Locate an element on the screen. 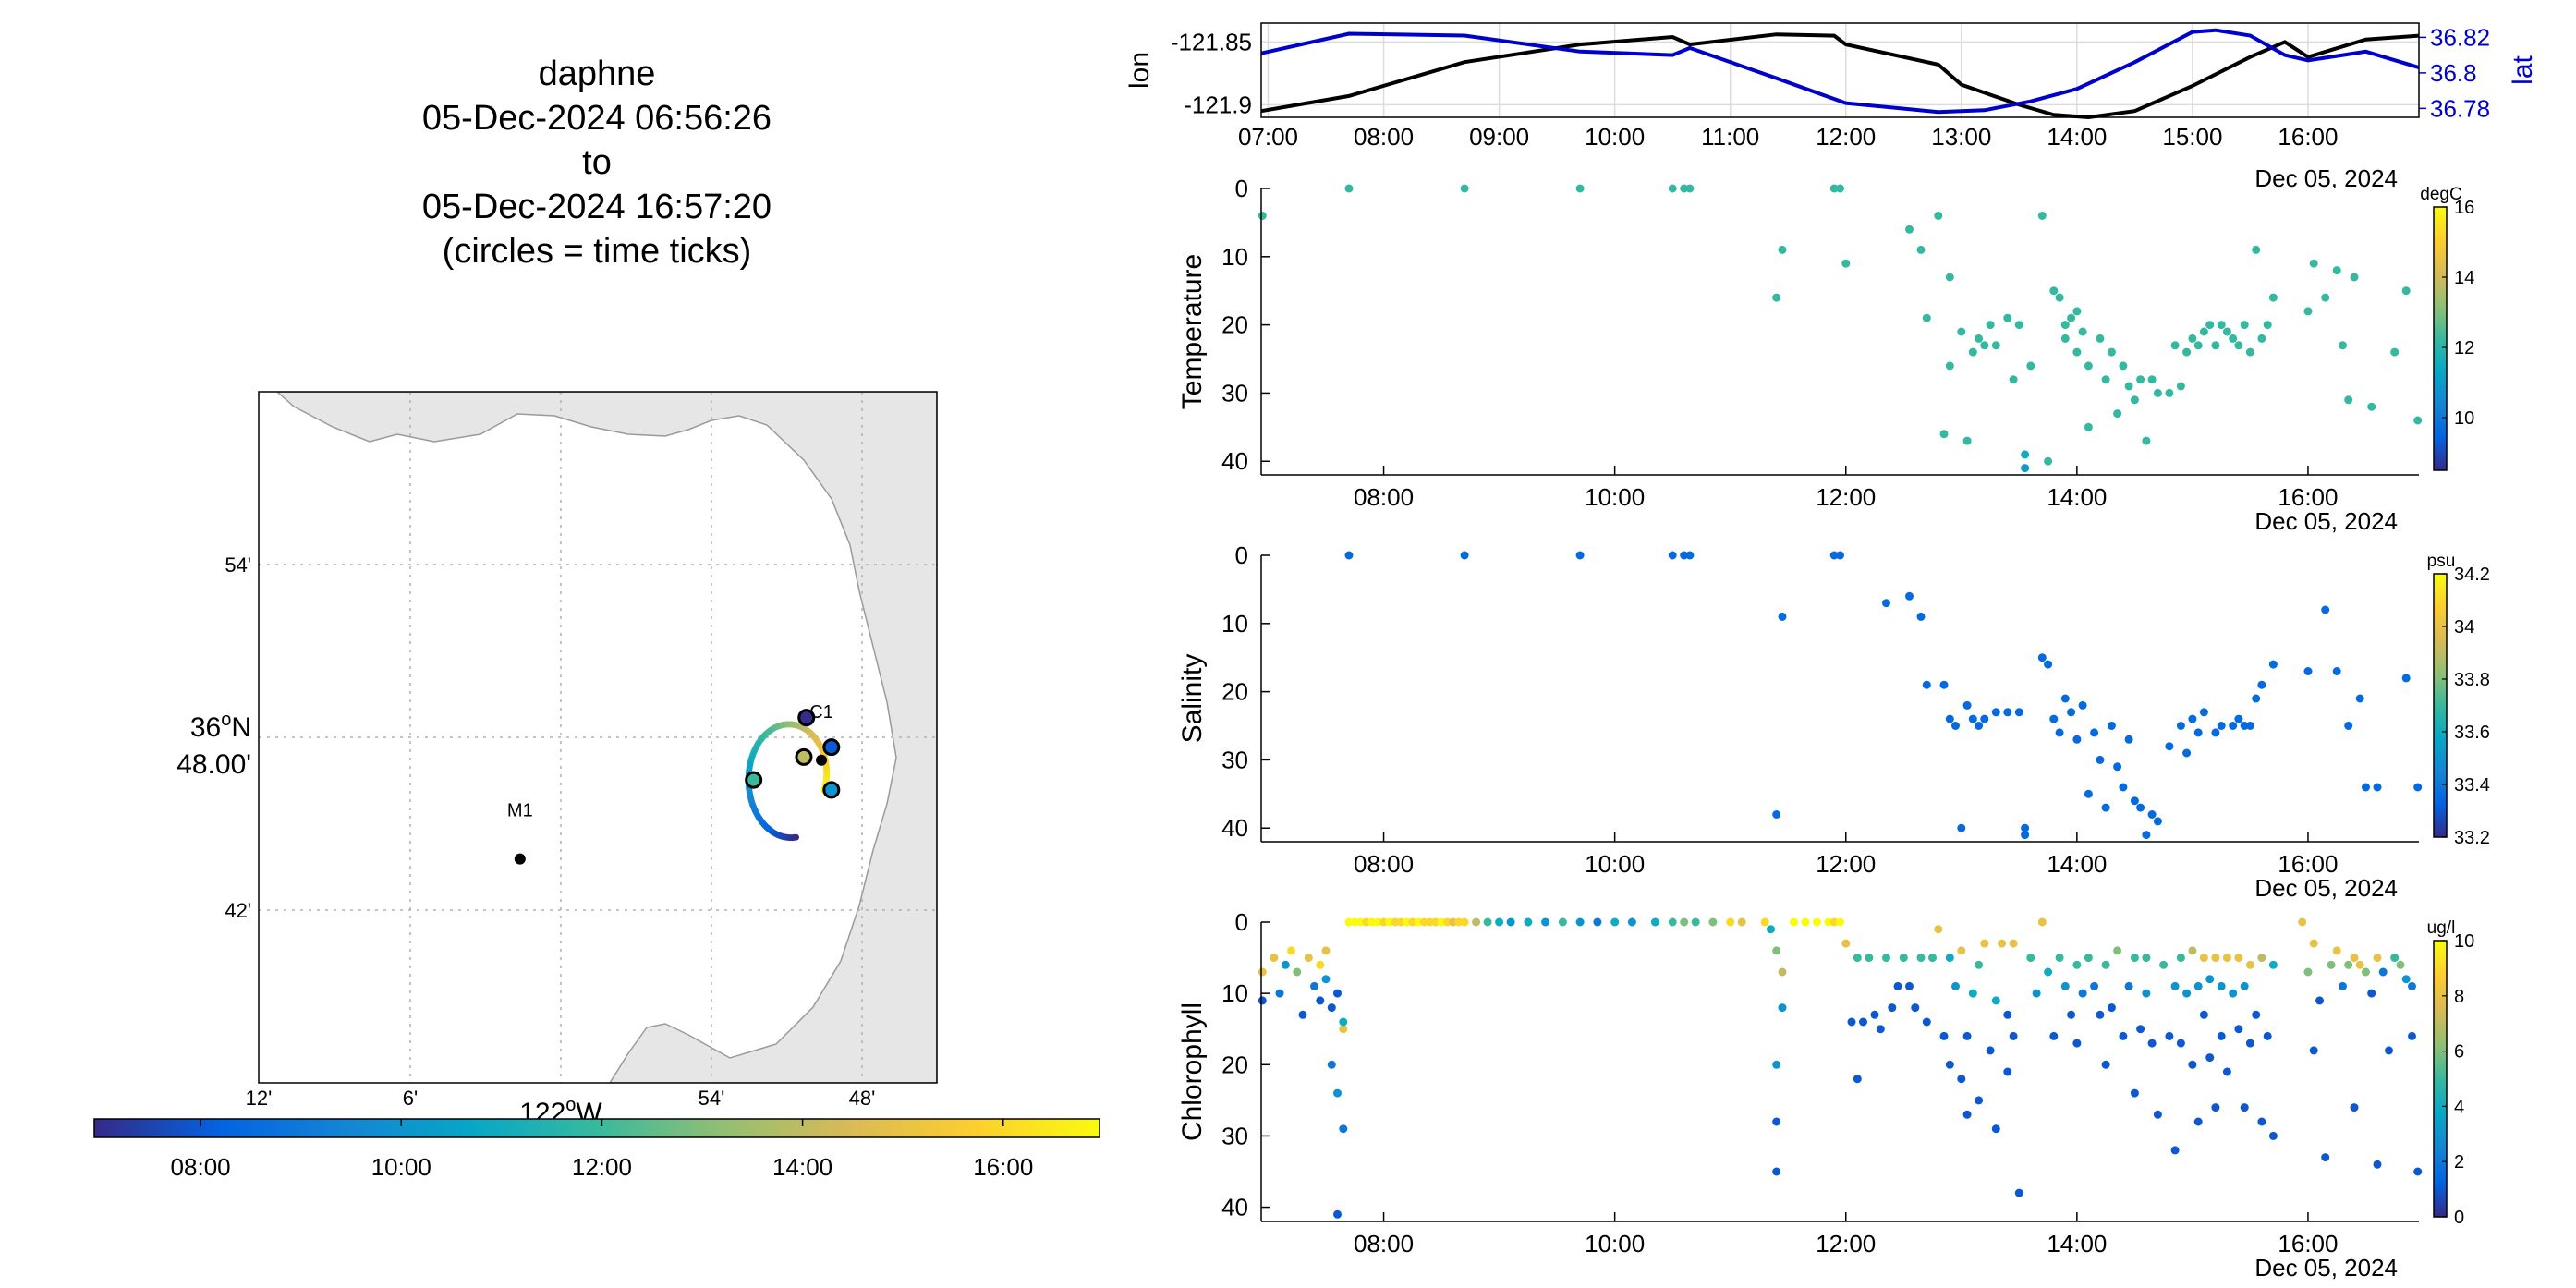  chlorophyll-ytick-label: 0 is located at coordinates (1241, 922).